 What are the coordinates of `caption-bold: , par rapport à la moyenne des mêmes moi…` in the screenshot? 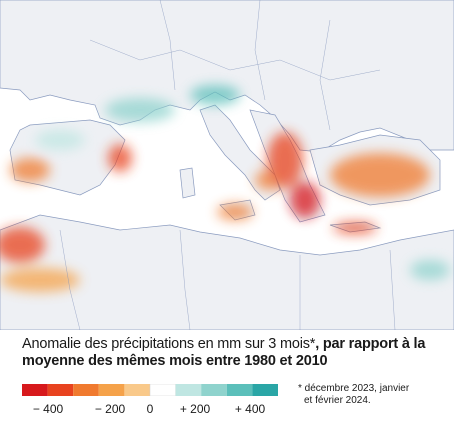 It's located at (224, 352).